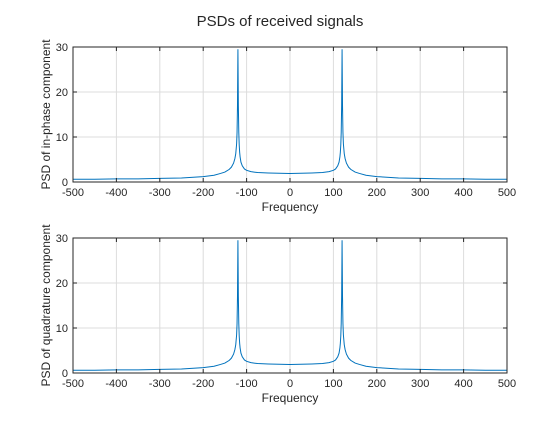  Describe the element at coordinates (46, 114) in the screenshot. I see `y-axis-label: PSD of in-phase component` at that location.